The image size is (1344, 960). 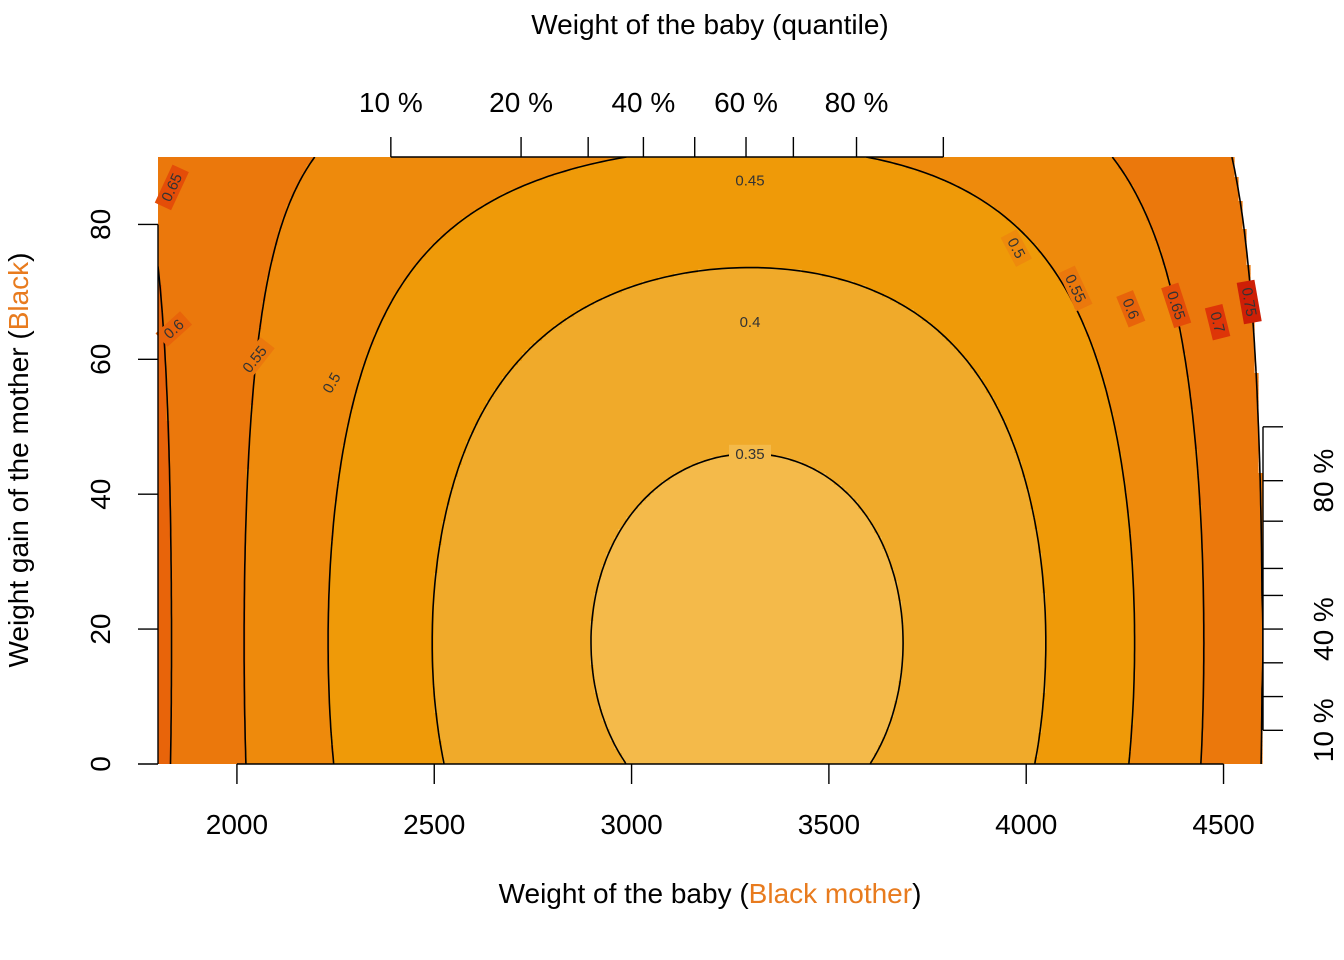 What do you see at coordinates (750, 180) in the screenshot?
I see `contour-label-group: 0.45` at bounding box center [750, 180].